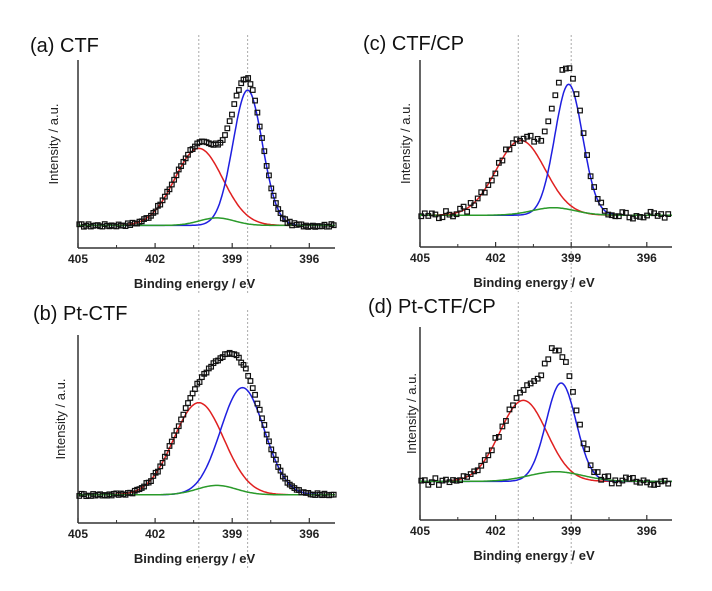 The width and height of the screenshot is (712, 591). What do you see at coordinates (309, 534) in the screenshot?
I see `x-tick-label: 396` at bounding box center [309, 534].